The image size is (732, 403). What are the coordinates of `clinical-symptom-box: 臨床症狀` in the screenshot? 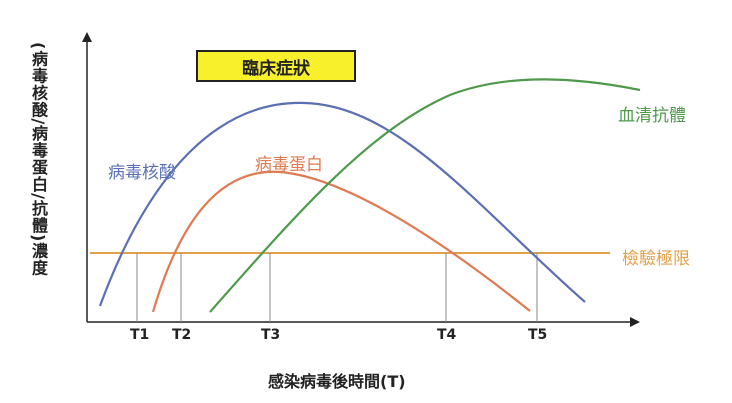 It's located at (276, 66).